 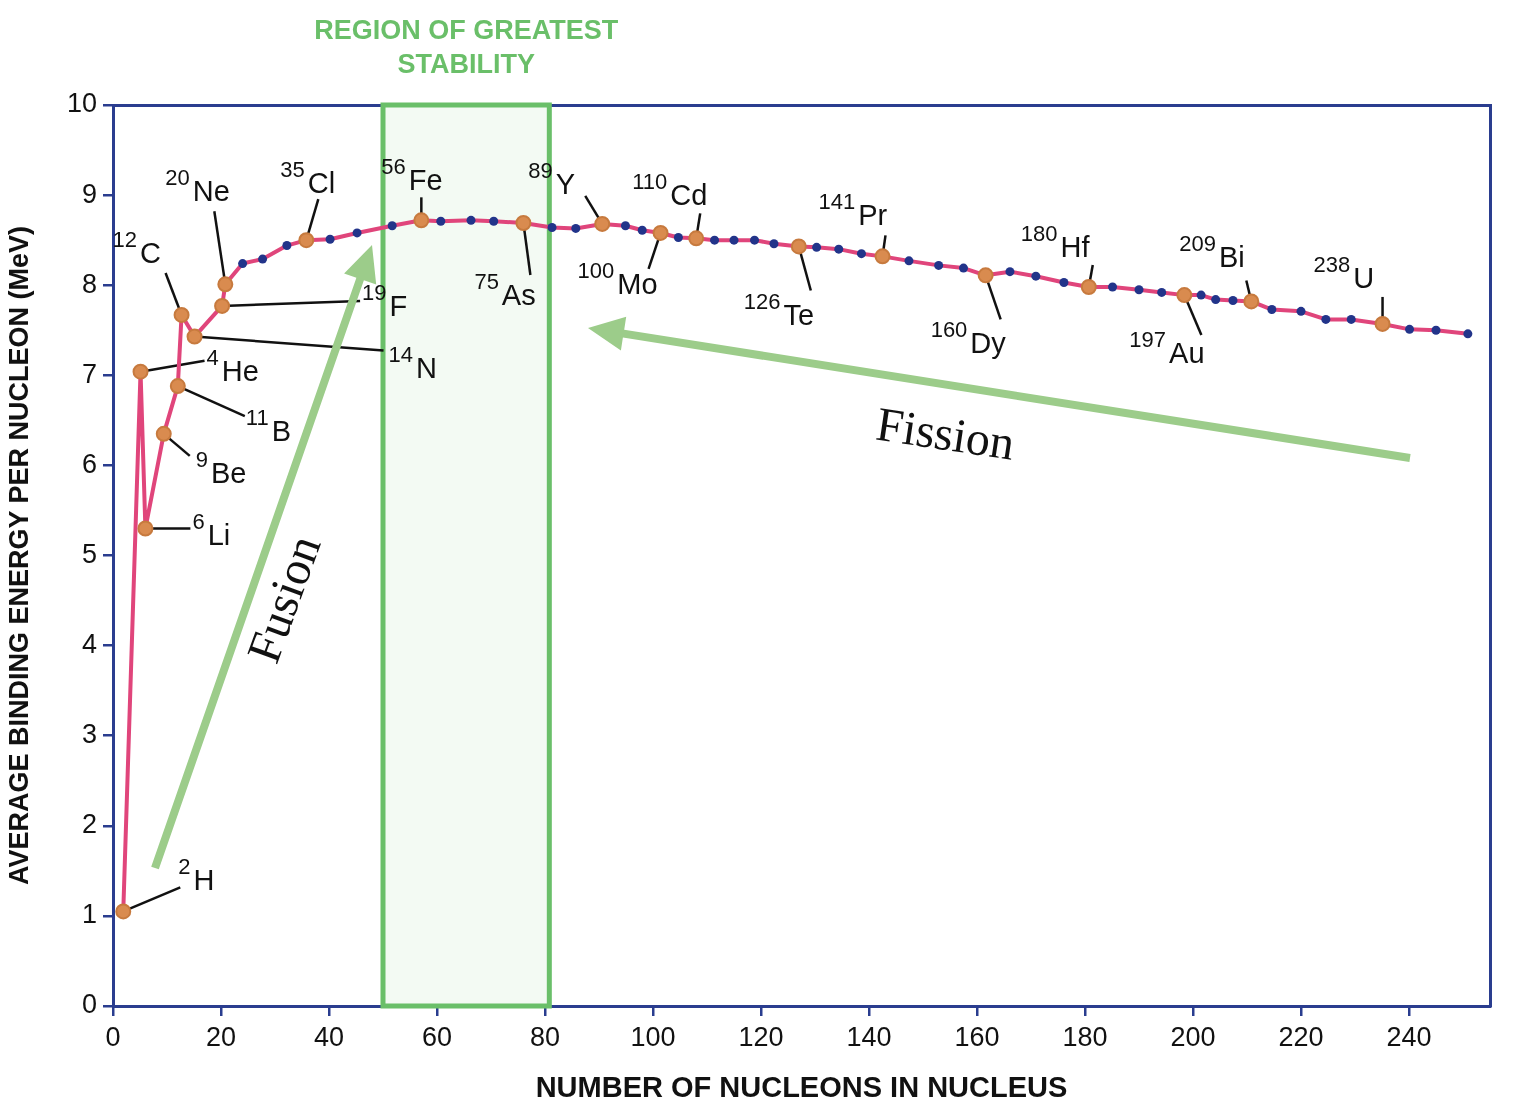 I want to click on x-tick-label: 100, so click(x=653, y=1036).